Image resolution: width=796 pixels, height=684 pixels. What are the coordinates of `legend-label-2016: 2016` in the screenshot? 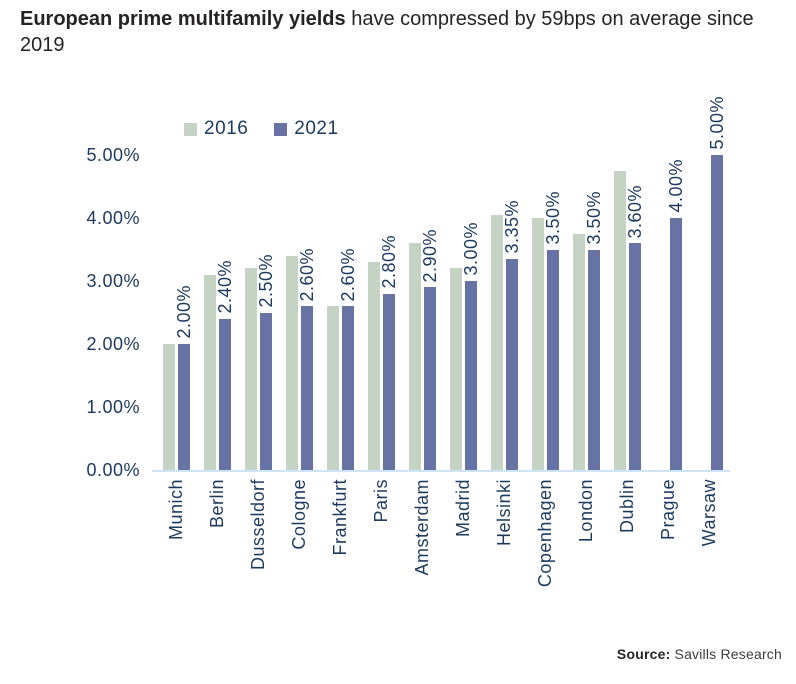 It's located at (226, 128).